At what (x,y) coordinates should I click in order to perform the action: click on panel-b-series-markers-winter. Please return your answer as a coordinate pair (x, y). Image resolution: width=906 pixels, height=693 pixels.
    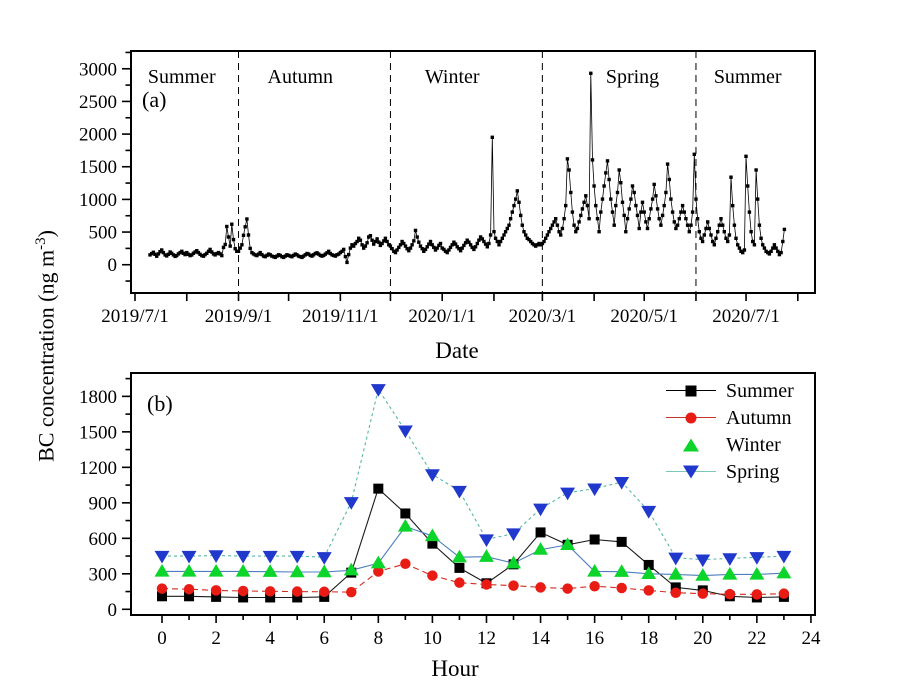
    Looking at the image, I should click on (473, 550).